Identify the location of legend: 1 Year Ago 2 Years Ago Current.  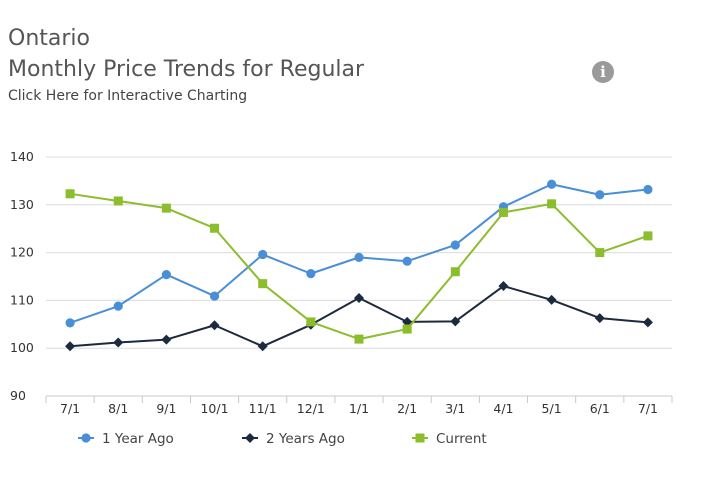
(282, 439).